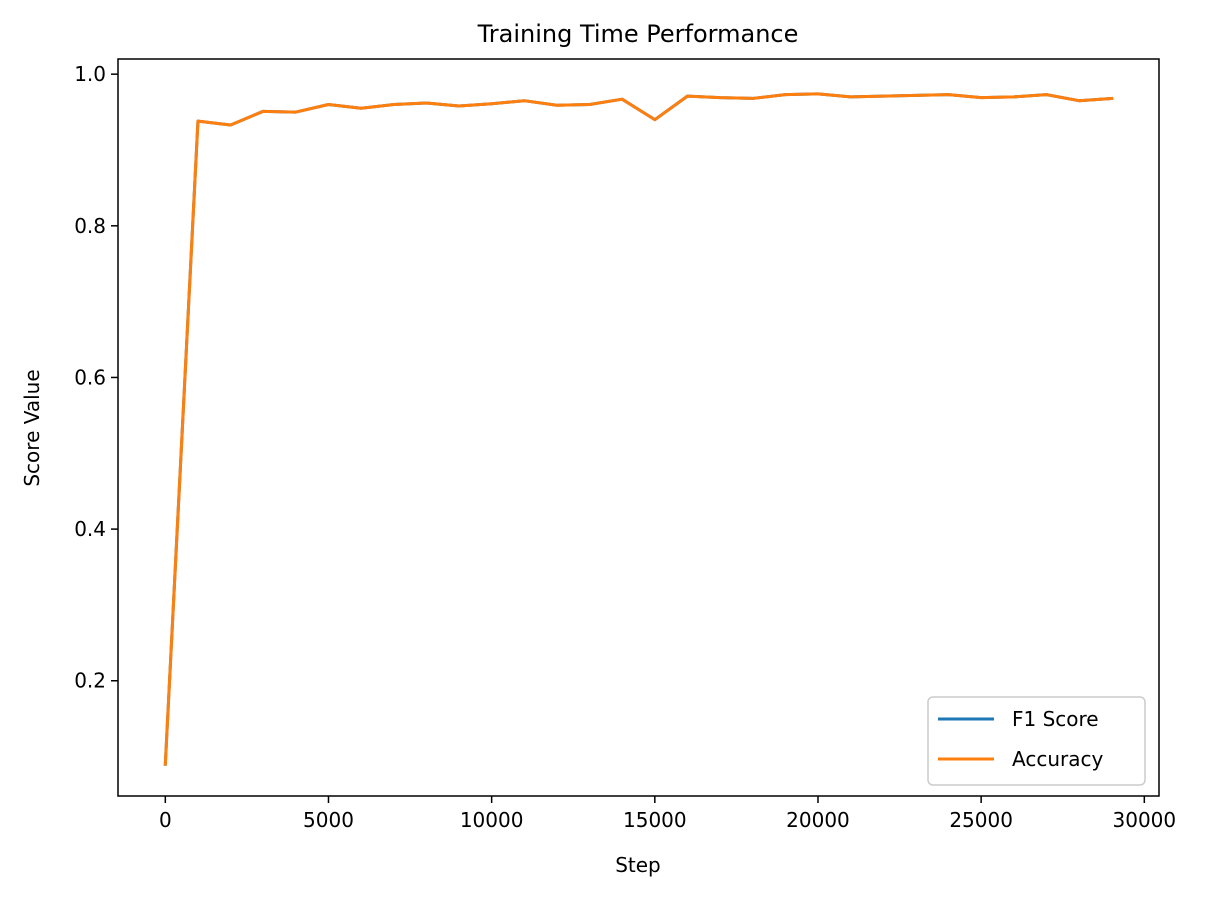 The image size is (1205, 898). What do you see at coordinates (165, 820) in the screenshot?
I see `x-tick-label: 0` at bounding box center [165, 820].